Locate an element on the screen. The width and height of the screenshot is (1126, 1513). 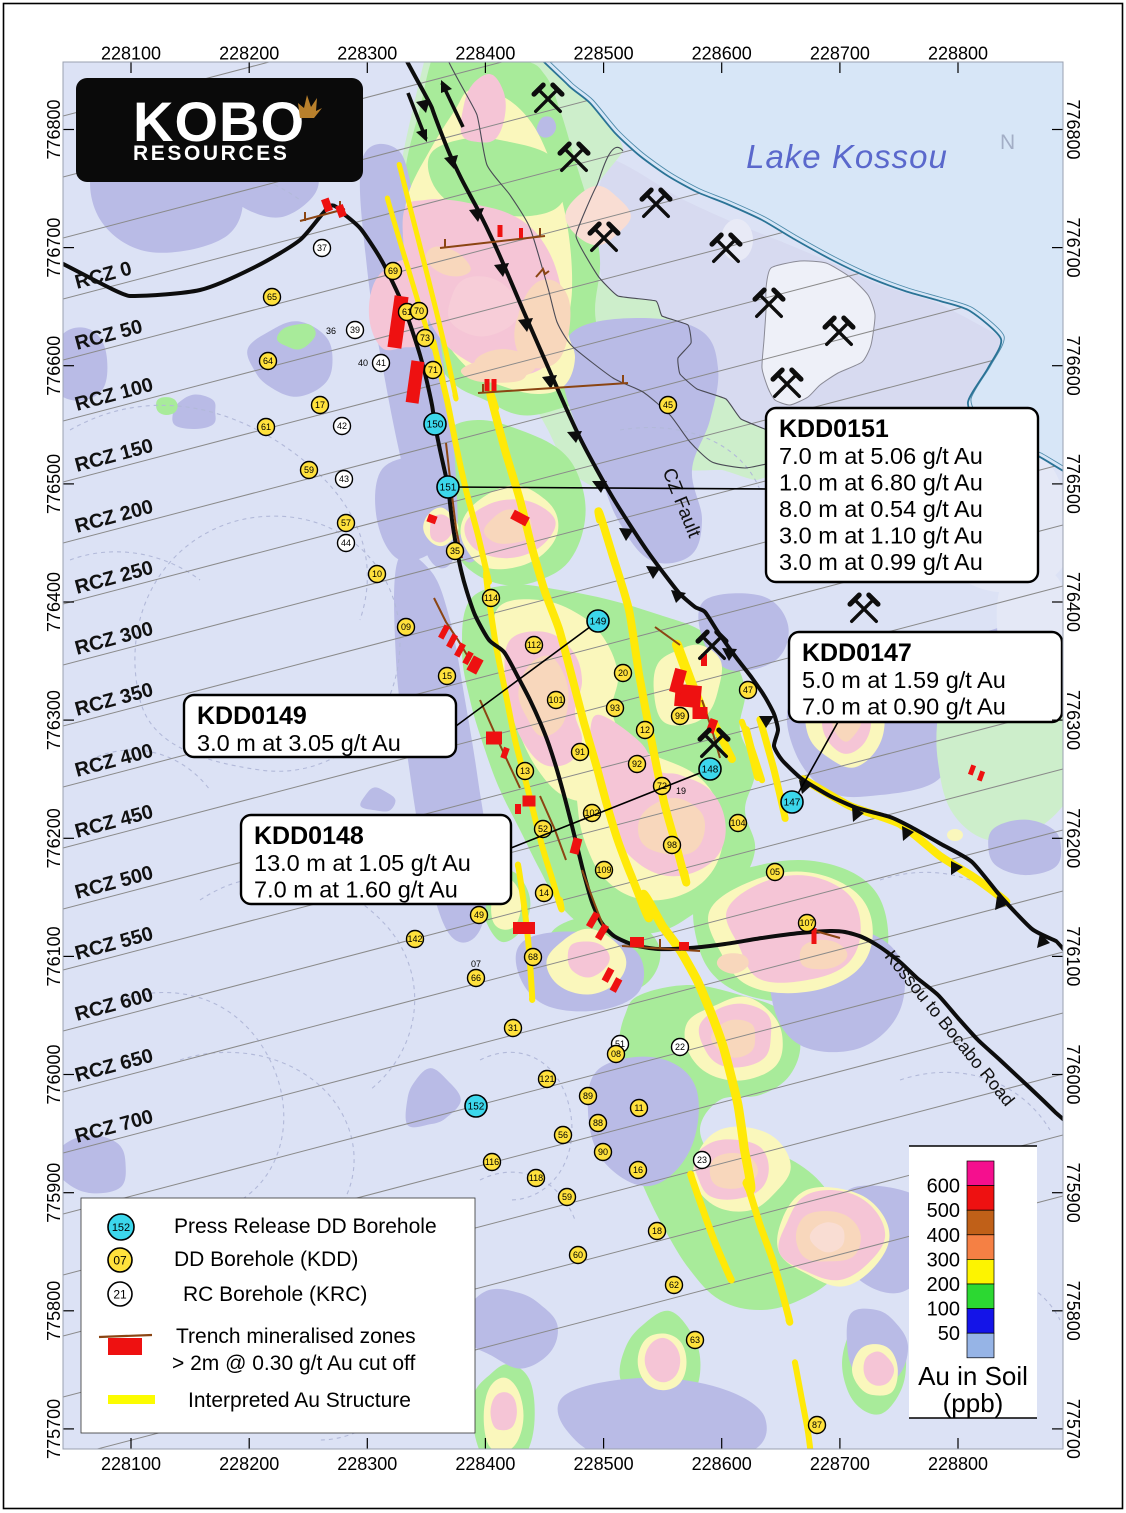
svg-text: 152 is located at coordinates (121, 1228).